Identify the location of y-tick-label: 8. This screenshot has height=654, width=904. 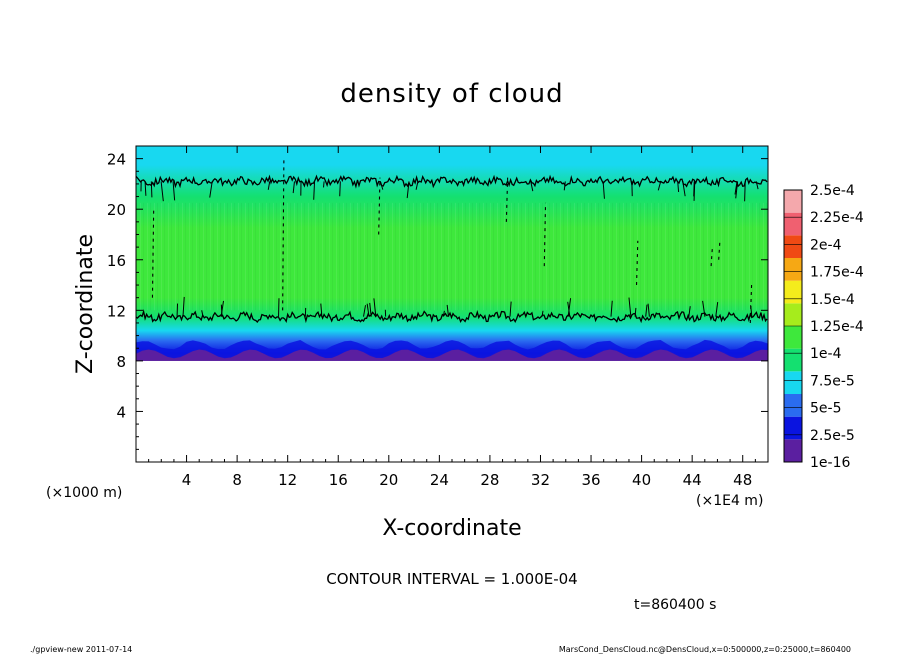
(121, 362).